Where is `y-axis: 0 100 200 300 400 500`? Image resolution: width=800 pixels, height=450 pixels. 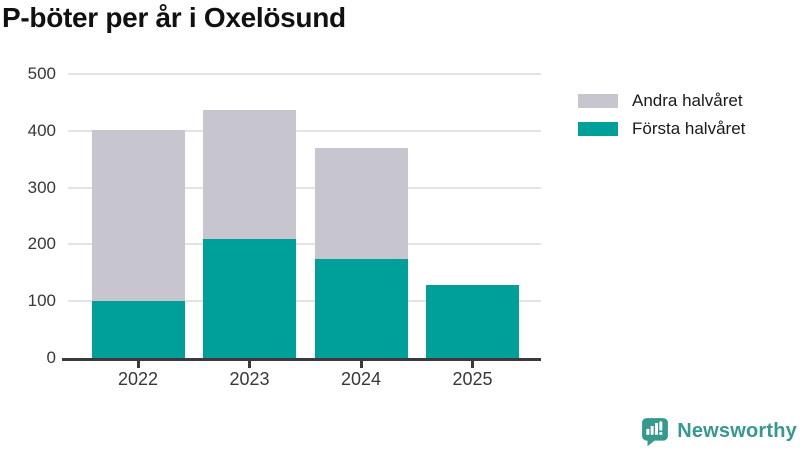 y-axis: 0 100 200 300 400 500 is located at coordinates (28, 215).